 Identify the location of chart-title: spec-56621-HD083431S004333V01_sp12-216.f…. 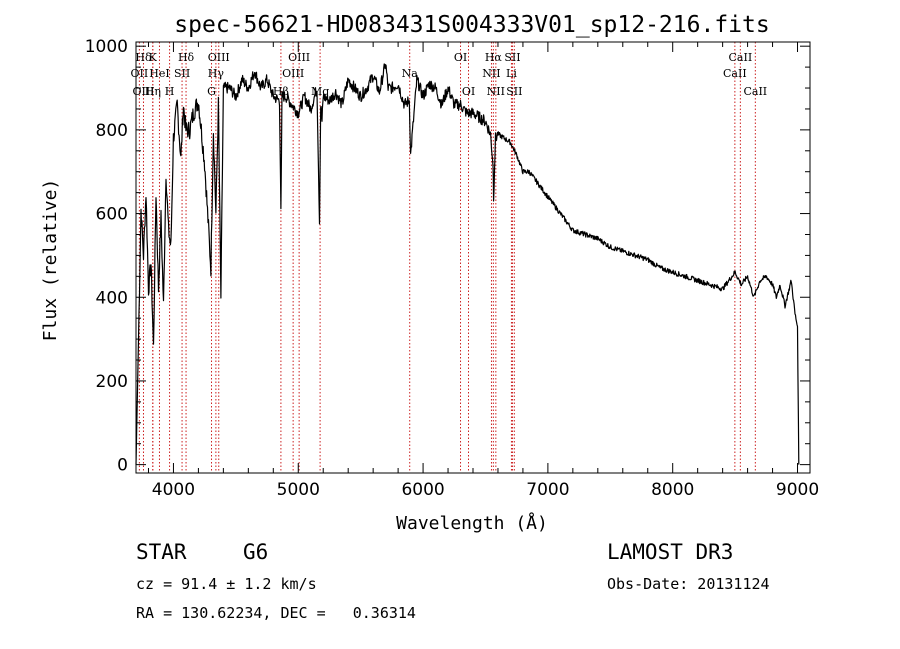
(471, 25).